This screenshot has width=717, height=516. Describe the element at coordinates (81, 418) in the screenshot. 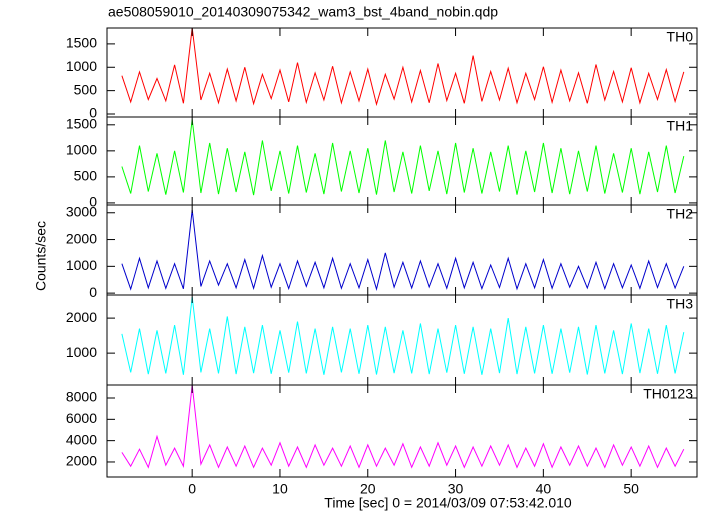

I see `y-tick-label: 6000` at that location.